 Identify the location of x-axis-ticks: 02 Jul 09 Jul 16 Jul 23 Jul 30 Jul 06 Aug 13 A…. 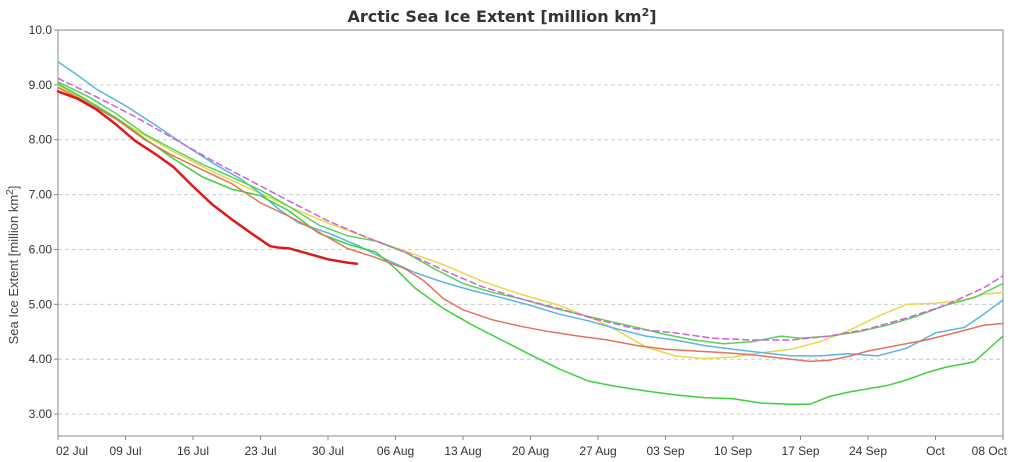
(532, 447).